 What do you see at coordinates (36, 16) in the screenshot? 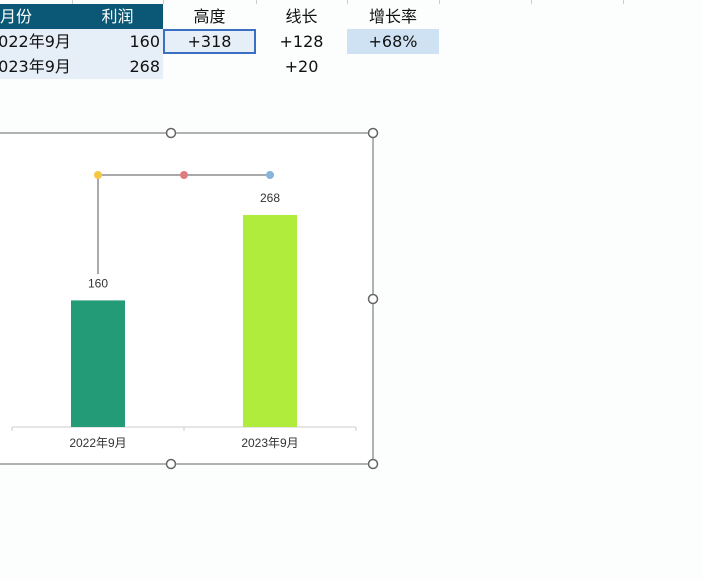
I see `header-cell: 月份` at bounding box center [36, 16].